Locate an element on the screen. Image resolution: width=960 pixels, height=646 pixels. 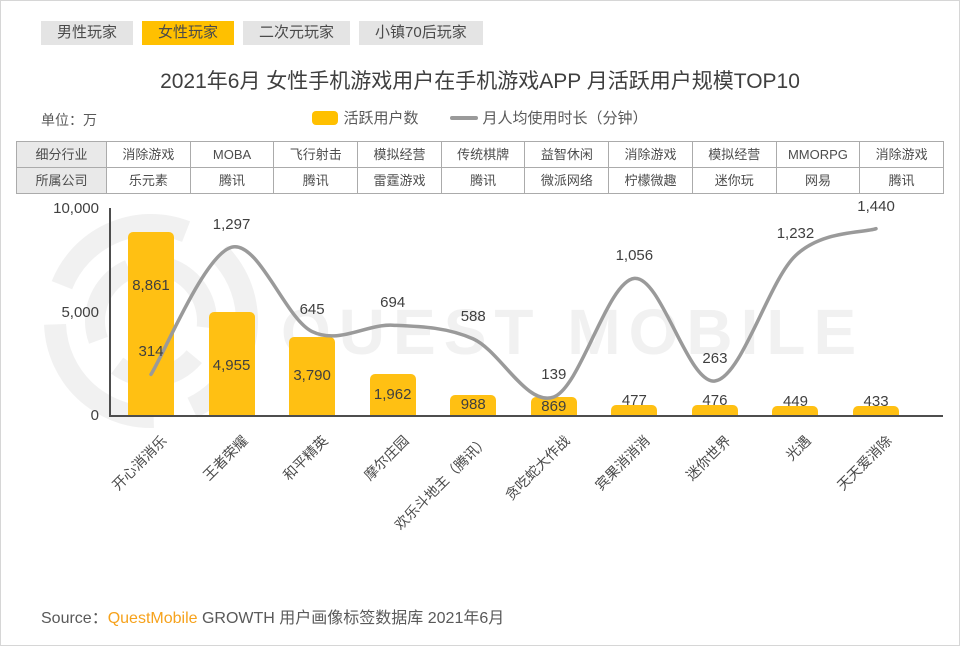
bar-value-2: 4,955 is located at coordinates (231, 366).